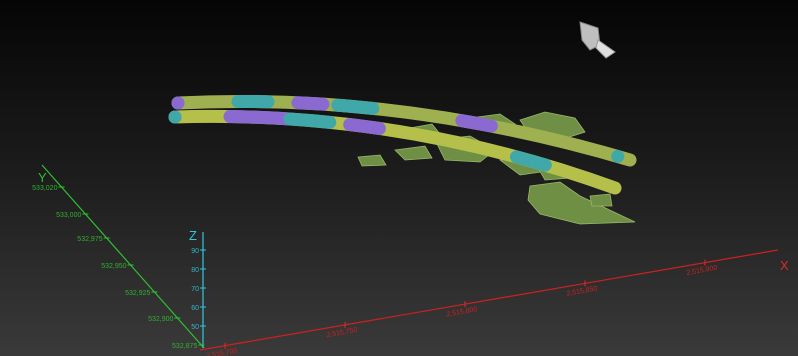 The height and width of the screenshot is (356, 798). Describe the element at coordinates (184, 346) in the screenshot. I see `y-tick-label: 532,875` at that location.